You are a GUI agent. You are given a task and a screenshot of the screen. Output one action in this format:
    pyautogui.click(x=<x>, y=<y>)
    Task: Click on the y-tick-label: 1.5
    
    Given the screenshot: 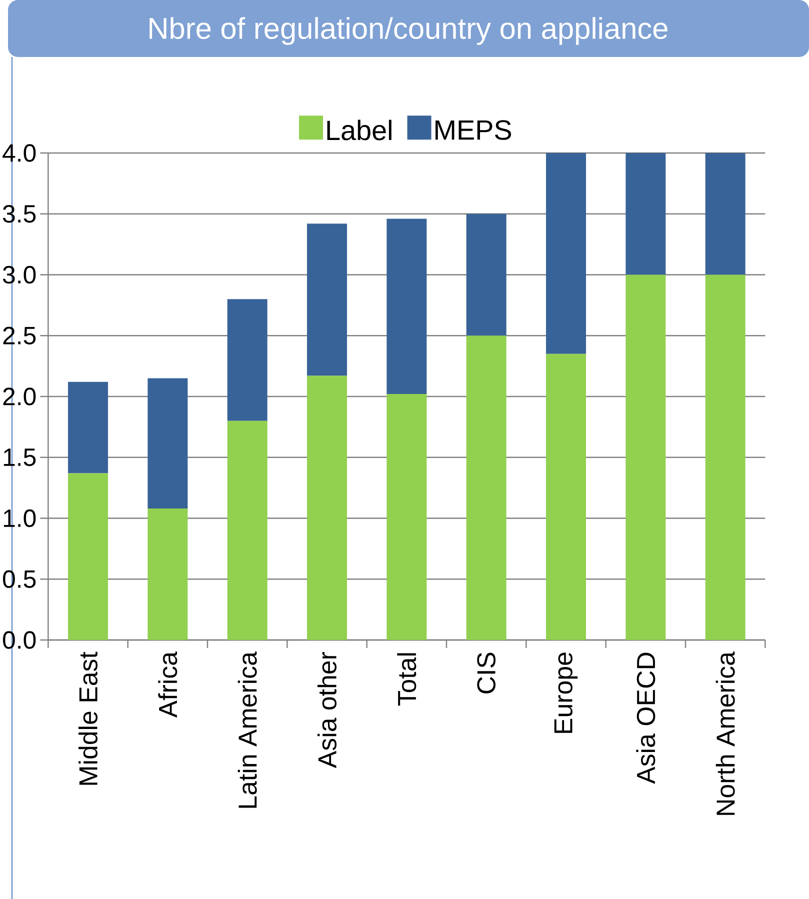 What is the action you would take?
    pyautogui.click(x=20, y=457)
    